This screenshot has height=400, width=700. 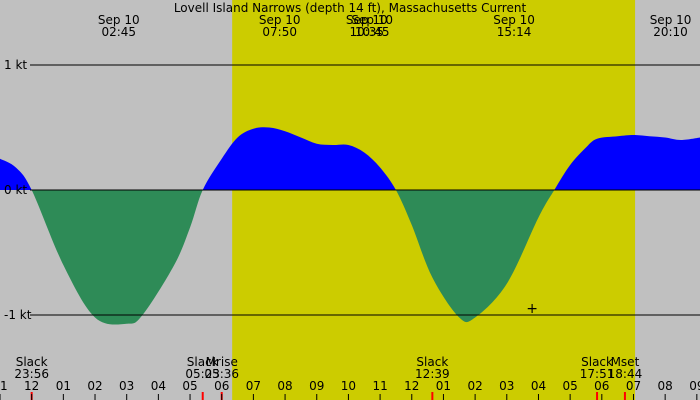 I want to click on top-event-time: 15:14, so click(x=514, y=32).